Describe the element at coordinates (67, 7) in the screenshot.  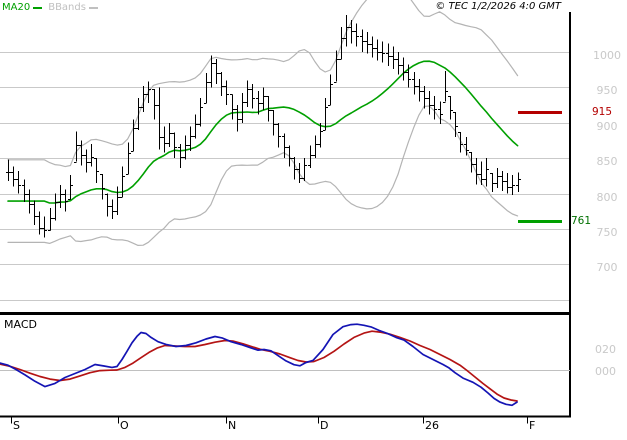
I see `bbands-legend-label: BBands` at that location.